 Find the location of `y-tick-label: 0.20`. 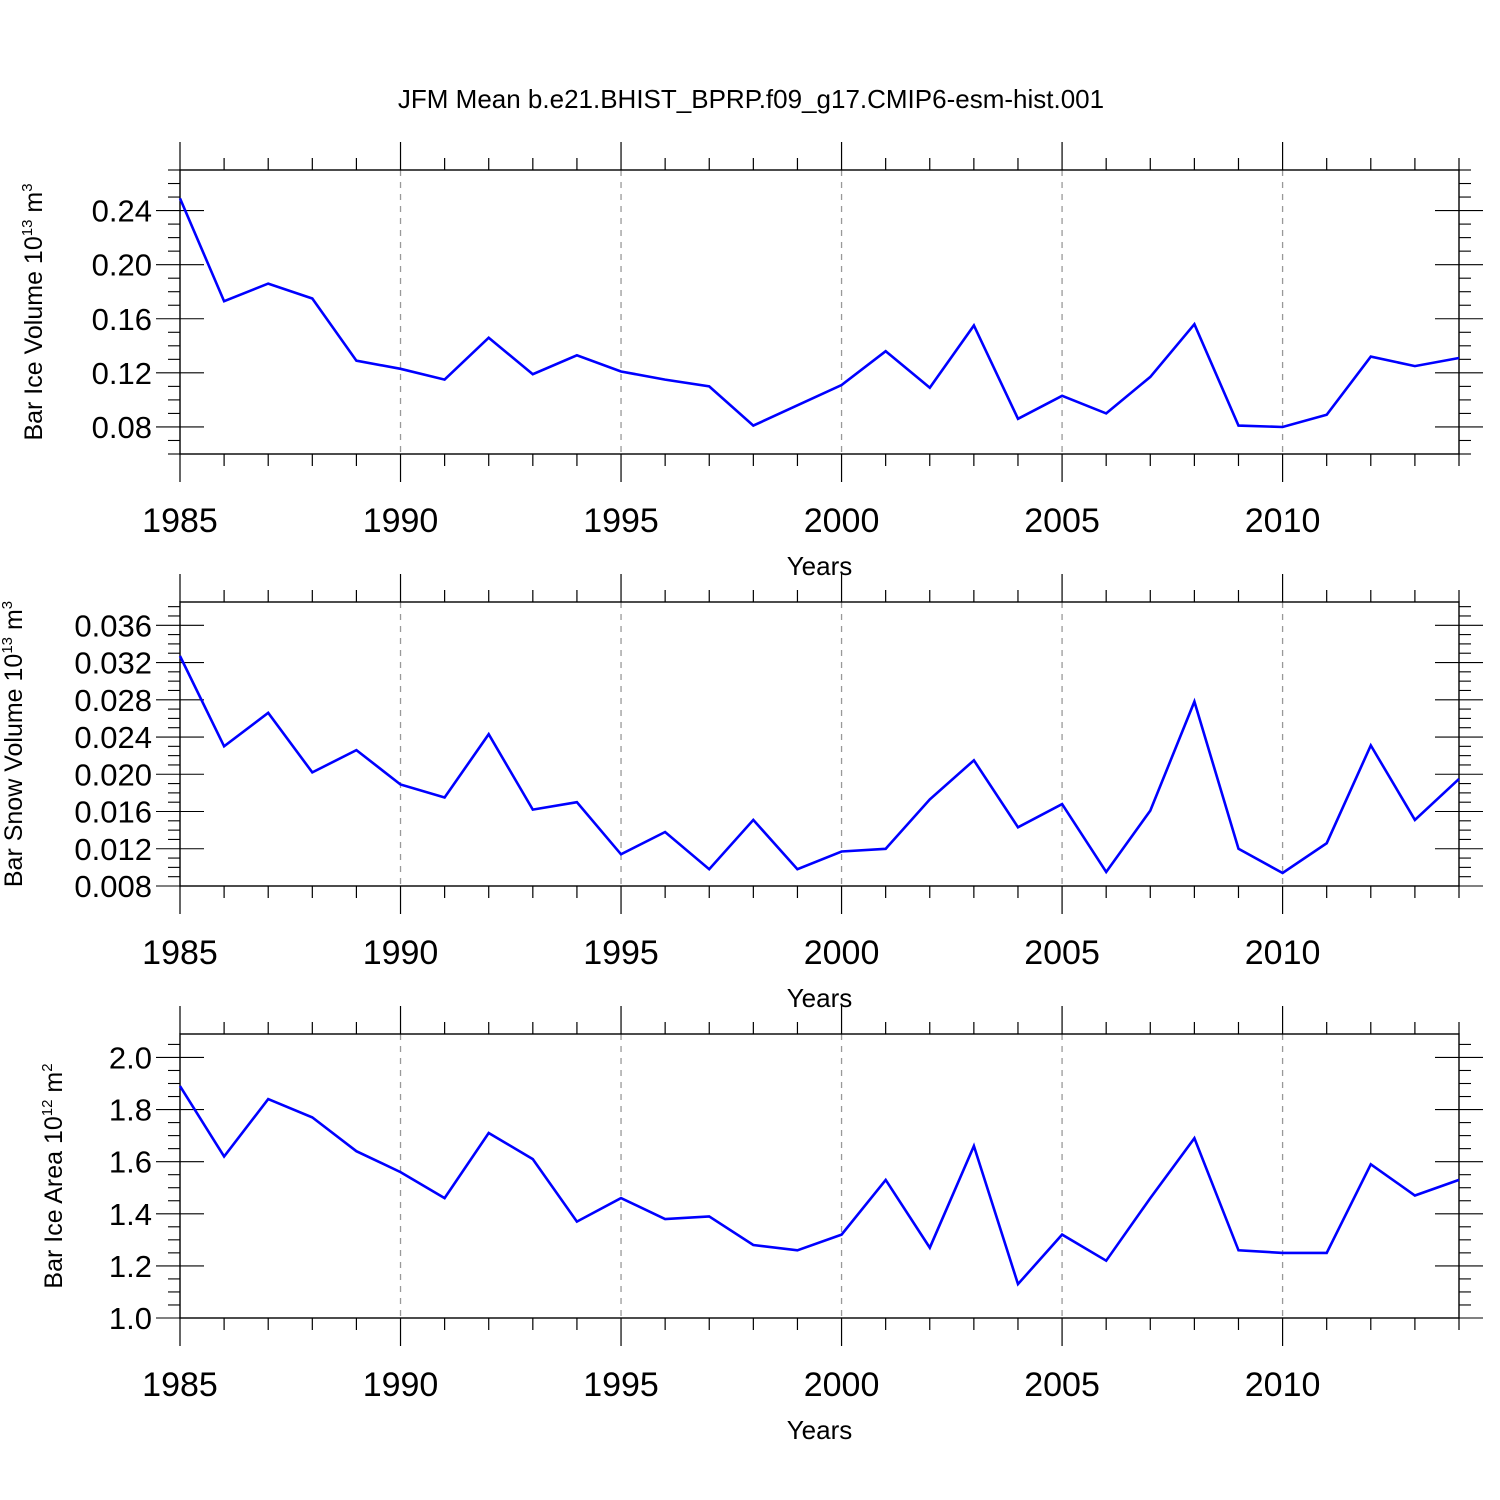

y-tick-label: 0.20 is located at coordinates (122, 265).